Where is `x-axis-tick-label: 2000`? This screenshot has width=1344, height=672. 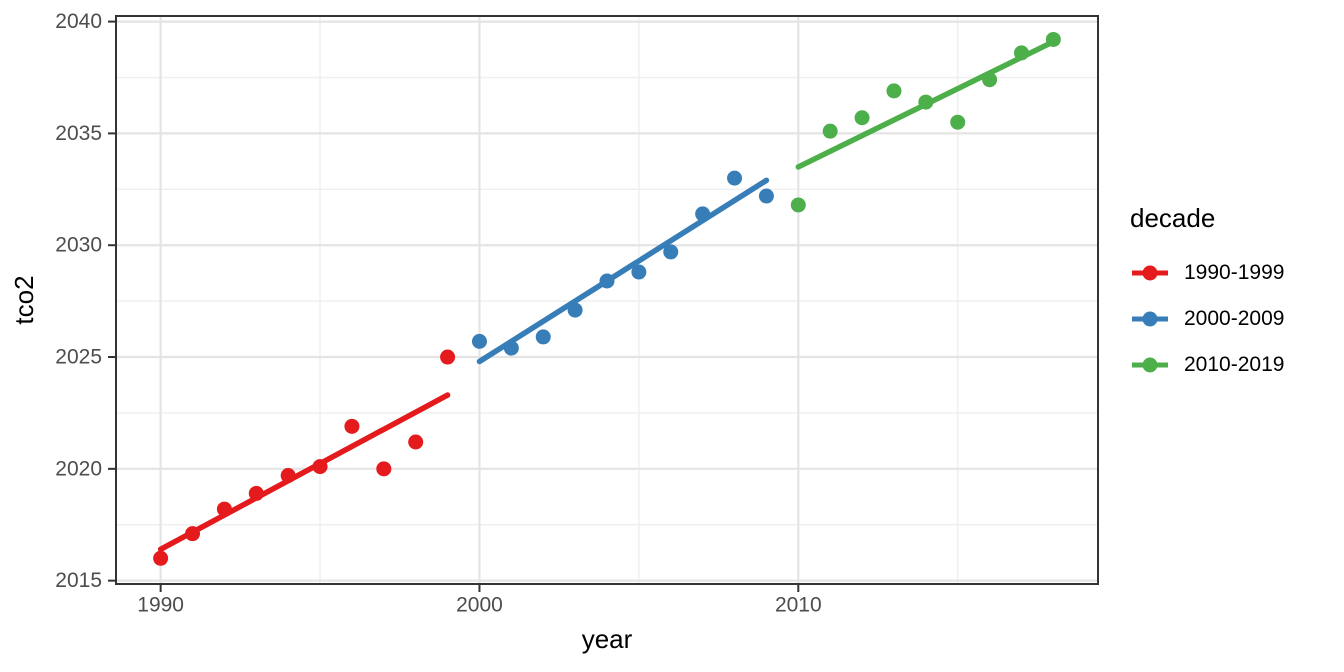
x-axis-tick-label: 2000 is located at coordinates (479, 605).